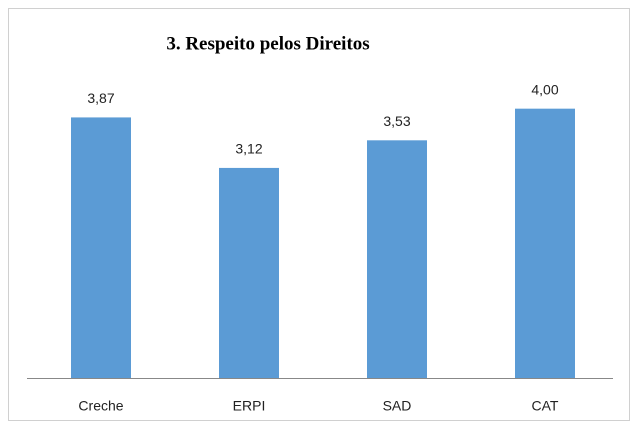 This screenshot has width=636, height=423. Describe the element at coordinates (249, 406) in the screenshot. I see `x-tick-label: ERPI` at that location.